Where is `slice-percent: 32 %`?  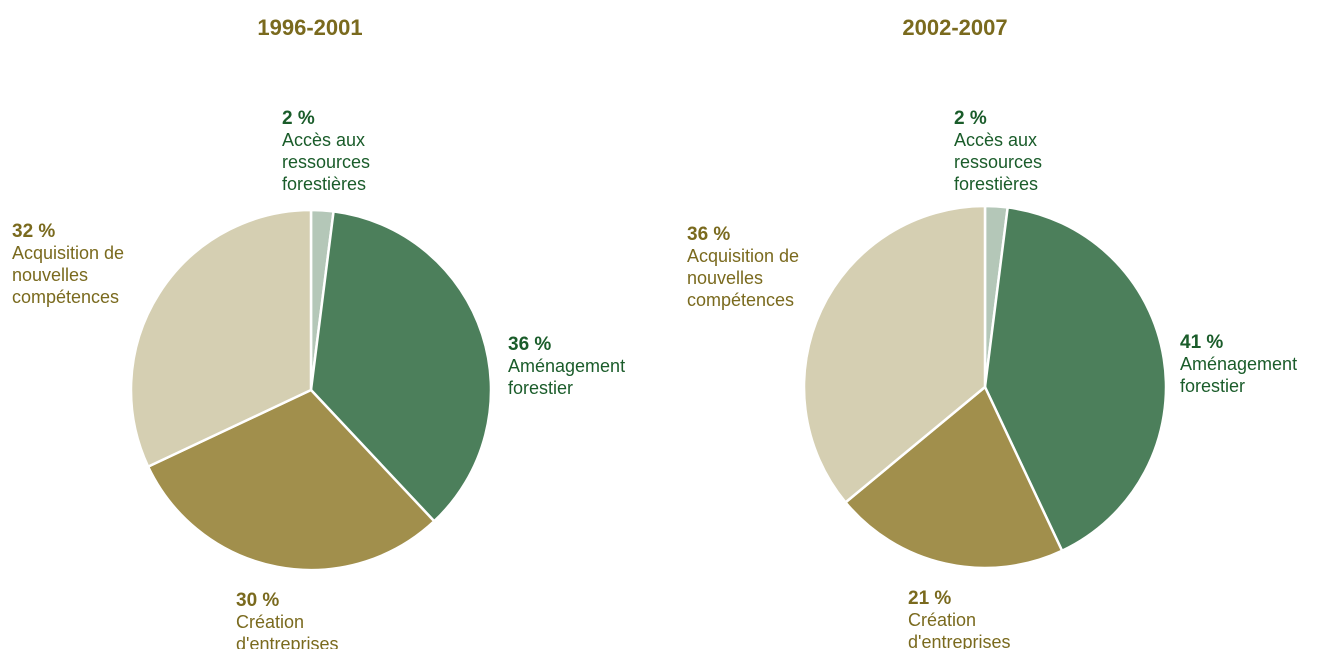 slice-percent: 32 % is located at coordinates (33, 231).